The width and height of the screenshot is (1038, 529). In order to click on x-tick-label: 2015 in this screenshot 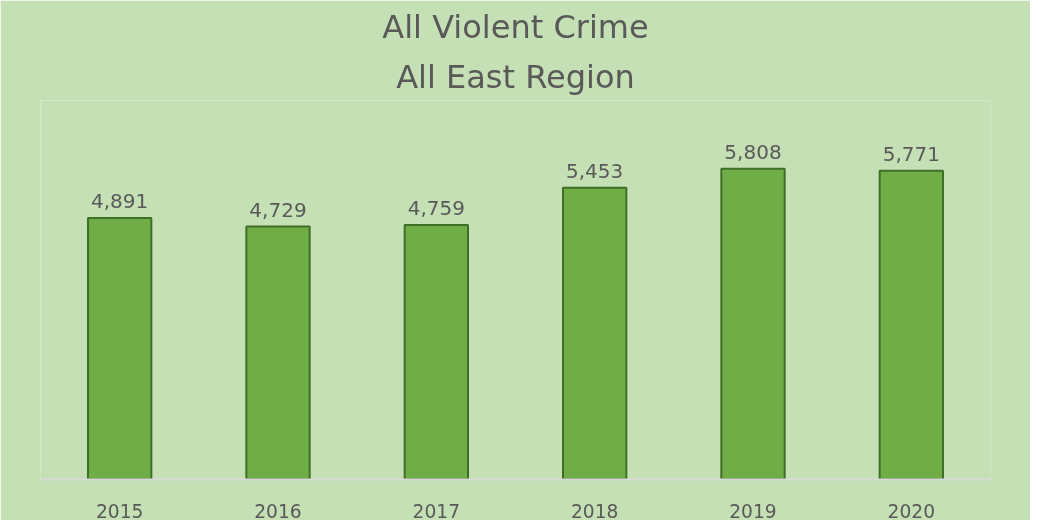, I will do `click(119, 511)`.